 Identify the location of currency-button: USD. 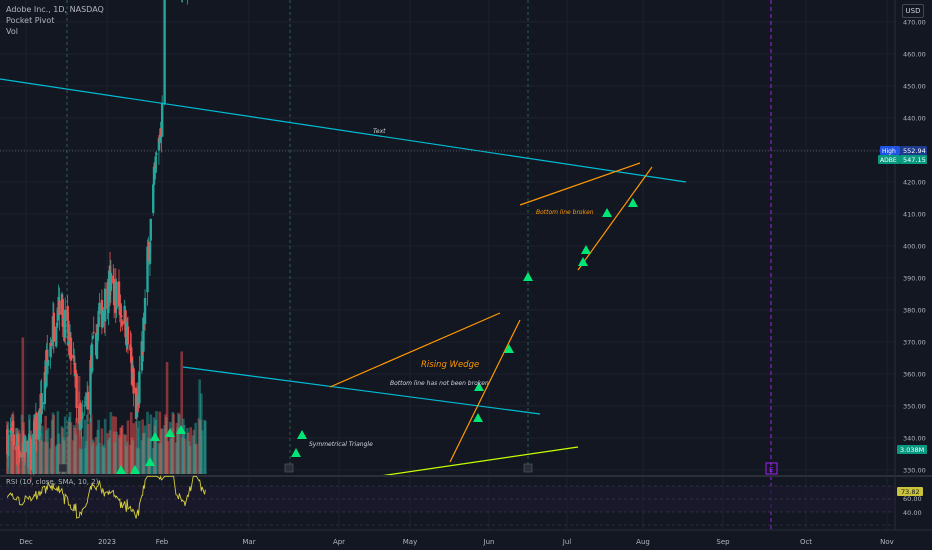
(913, 11).